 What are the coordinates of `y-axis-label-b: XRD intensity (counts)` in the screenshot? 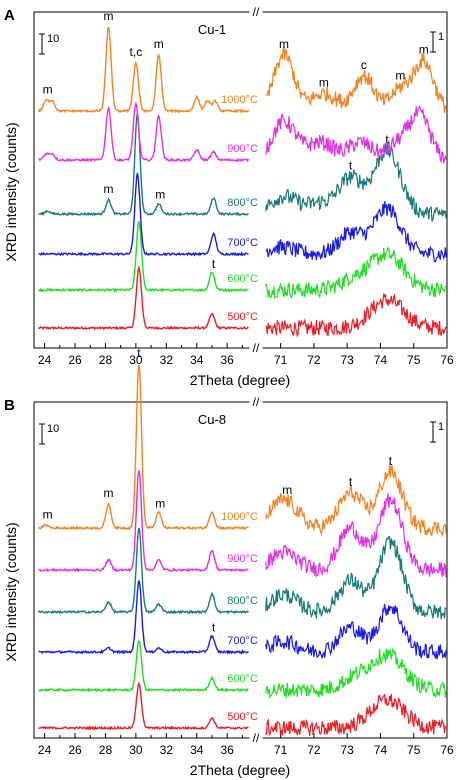 It's located at (11, 591).